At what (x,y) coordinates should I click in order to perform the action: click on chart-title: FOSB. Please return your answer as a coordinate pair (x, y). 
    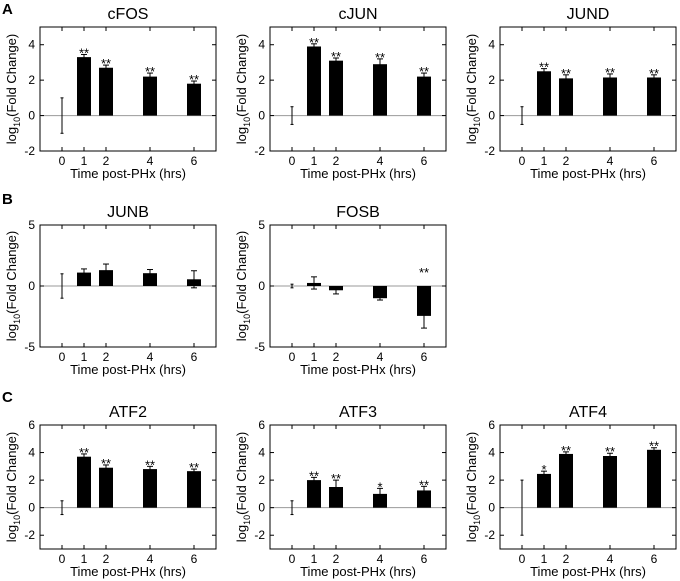
    Looking at the image, I should click on (358, 212).